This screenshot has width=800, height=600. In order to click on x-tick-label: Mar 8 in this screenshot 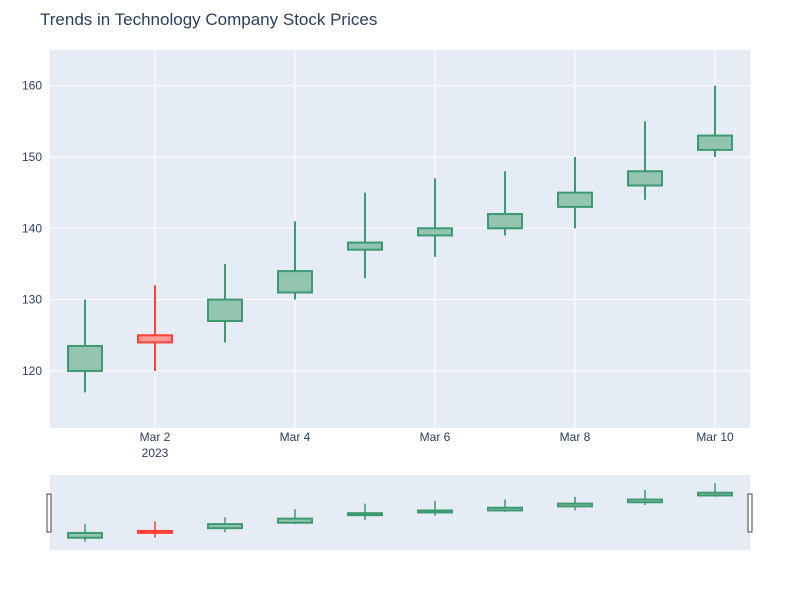, I will do `click(575, 437)`.